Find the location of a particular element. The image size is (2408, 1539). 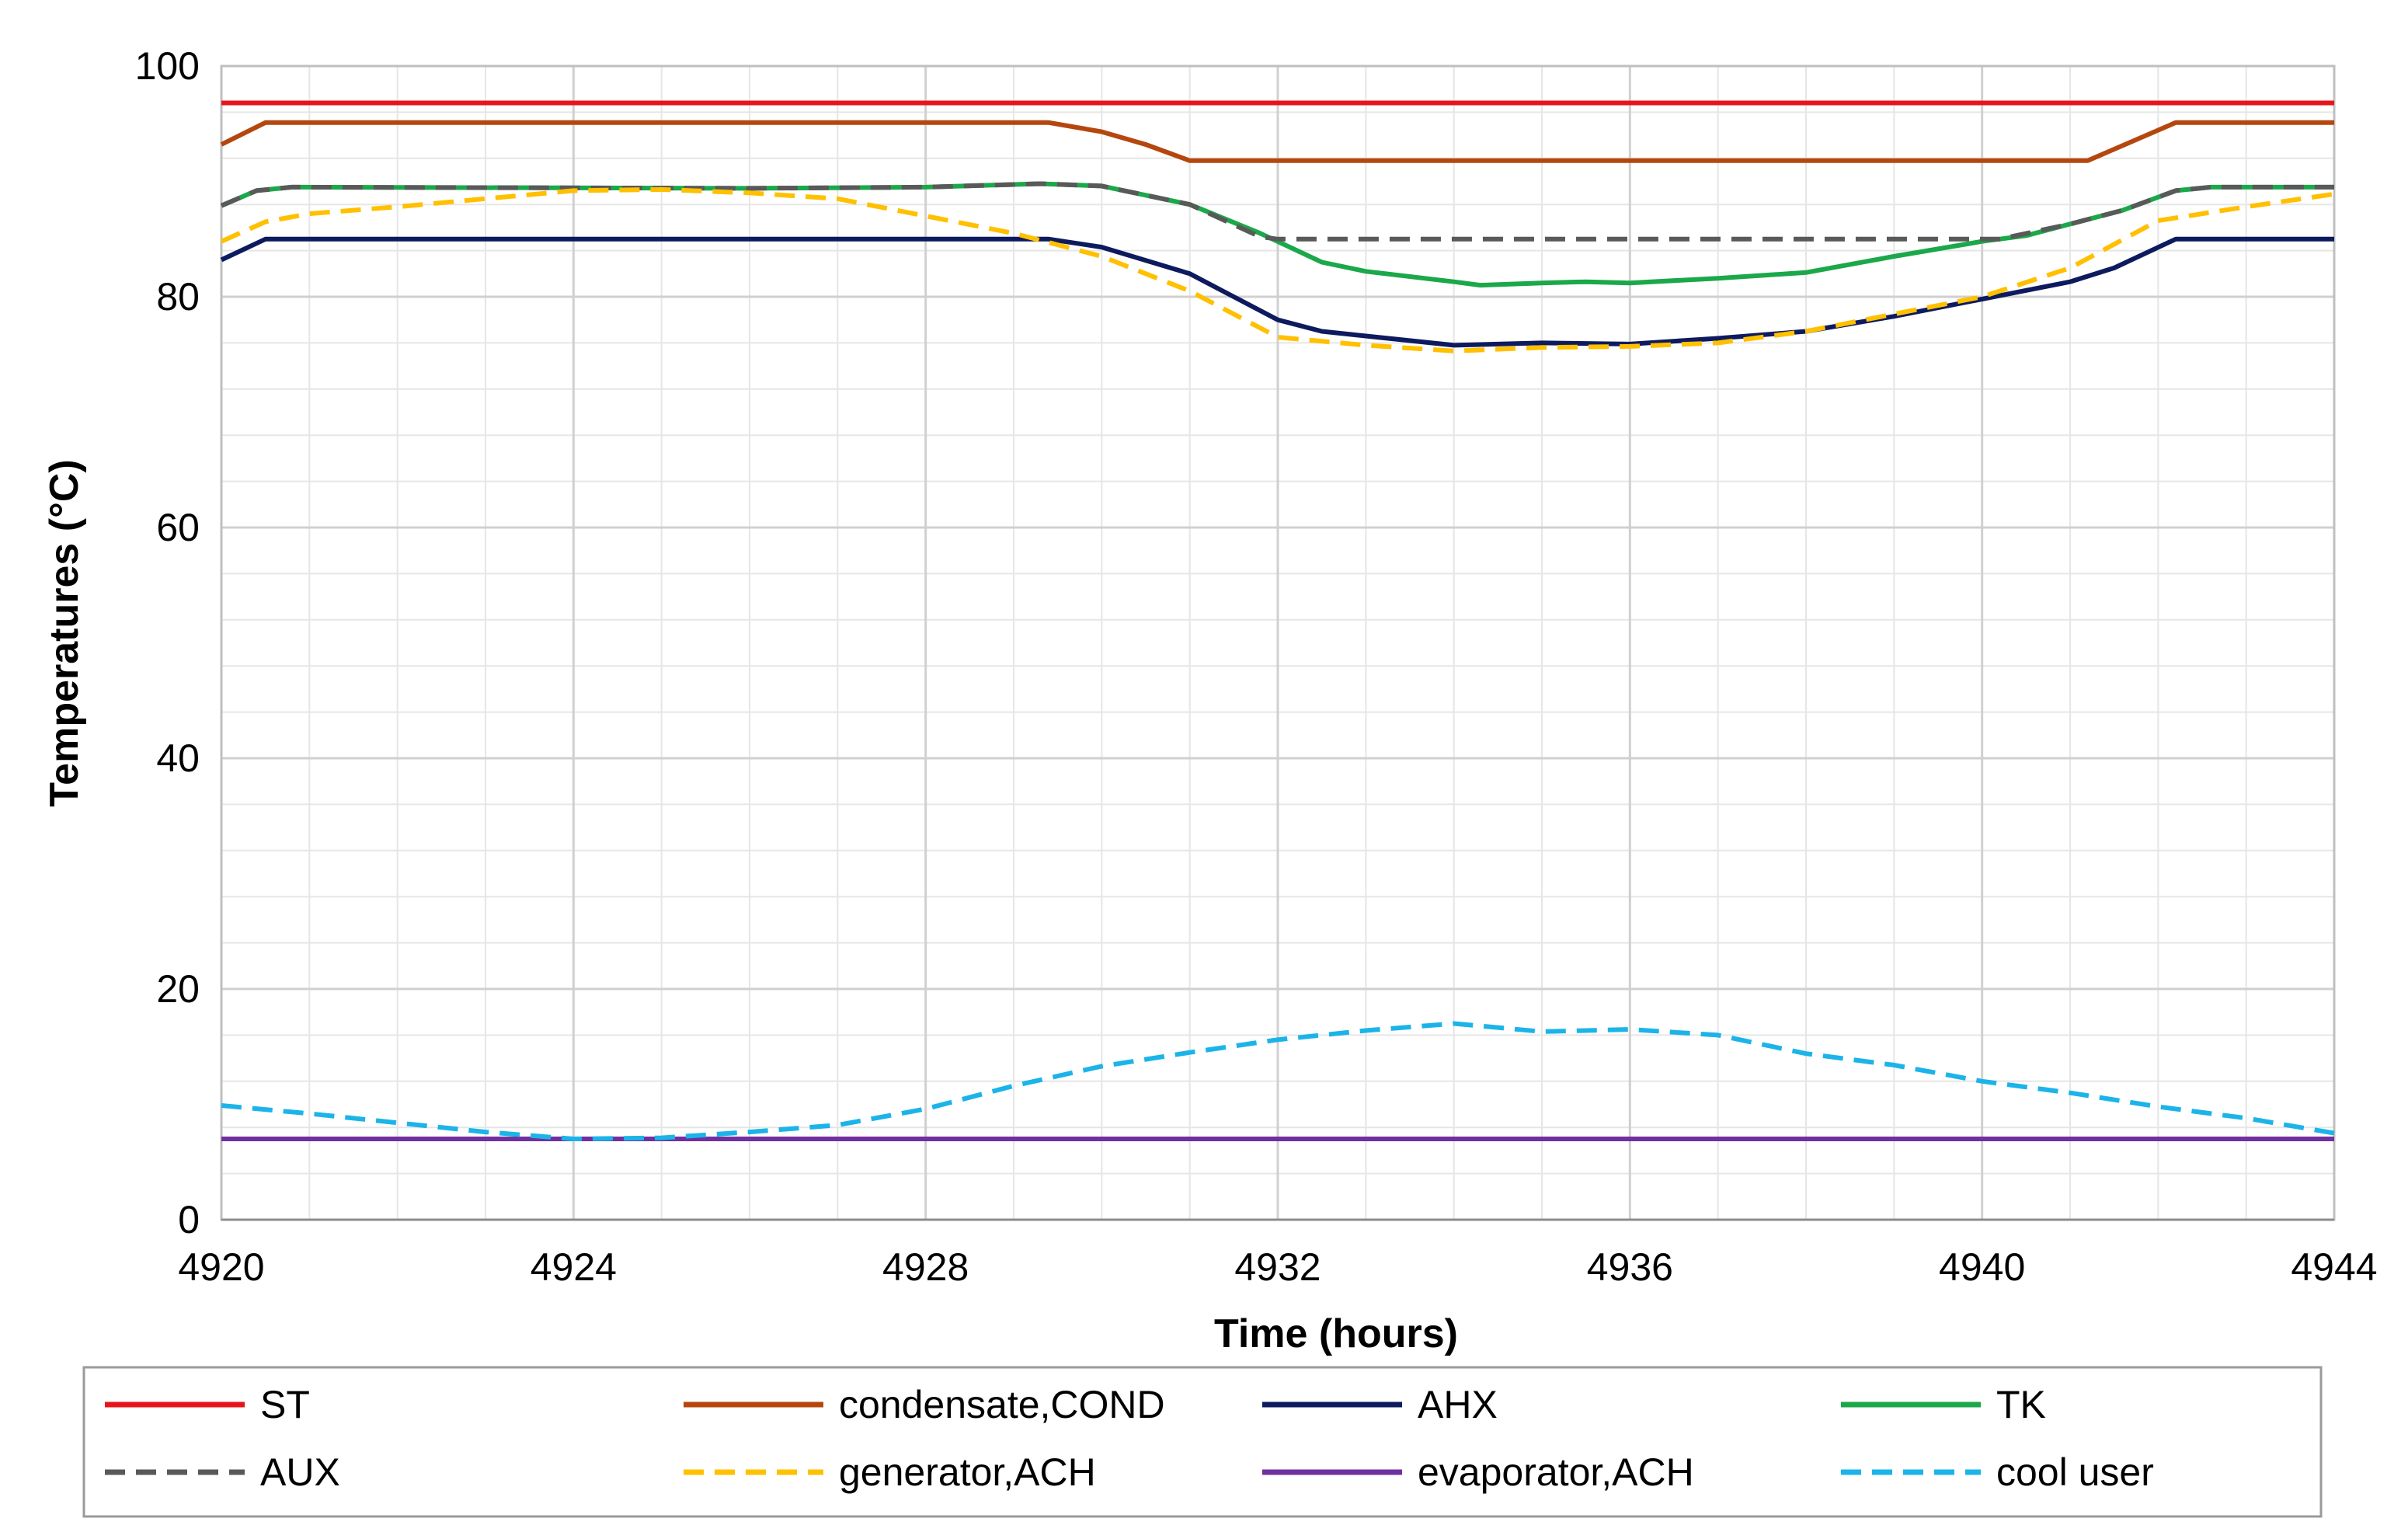

legend-box is located at coordinates (1202, 1442).